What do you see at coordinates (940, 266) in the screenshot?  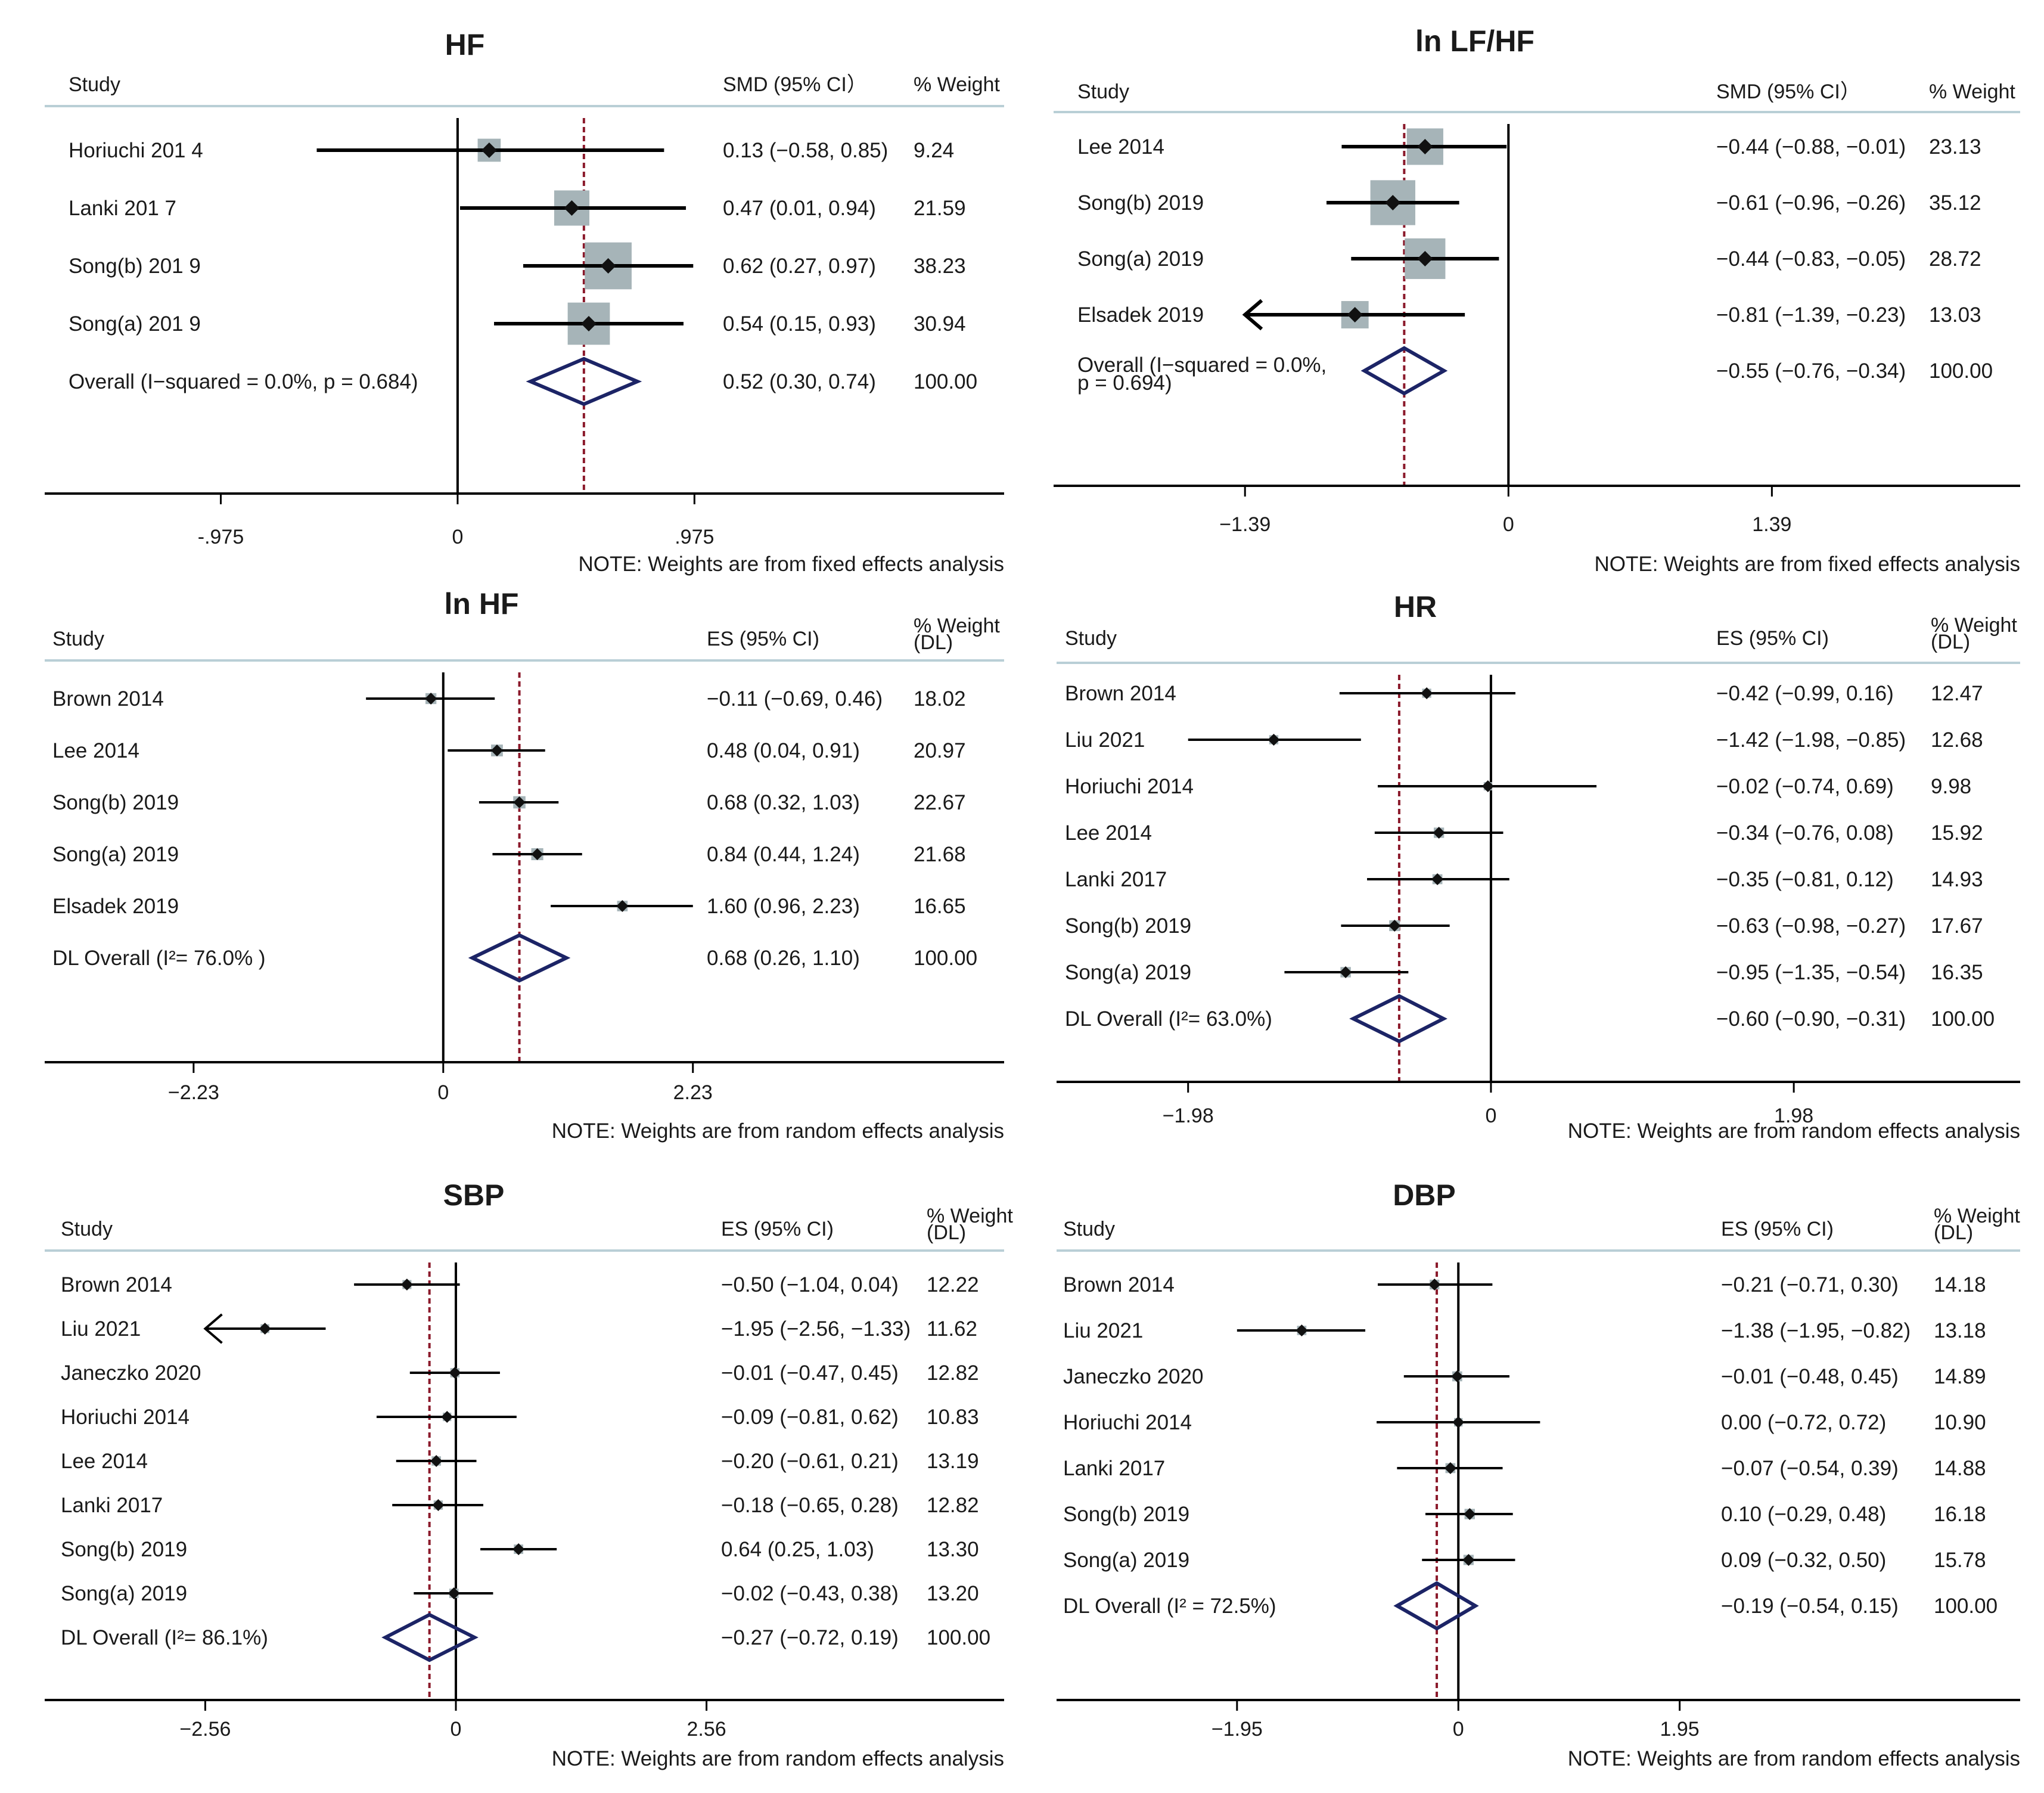 I see `study-weight: 38.23` at bounding box center [940, 266].